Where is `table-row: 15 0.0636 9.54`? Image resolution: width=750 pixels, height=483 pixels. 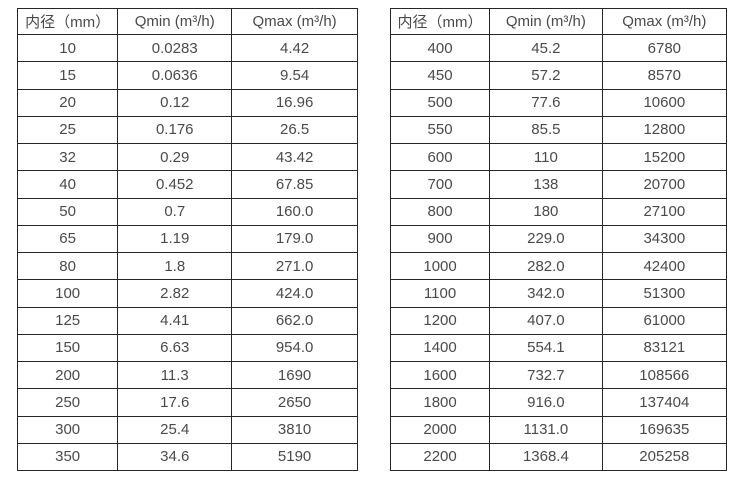
table-row: 15 0.0636 9.54 is located at coordinates (187, 75).